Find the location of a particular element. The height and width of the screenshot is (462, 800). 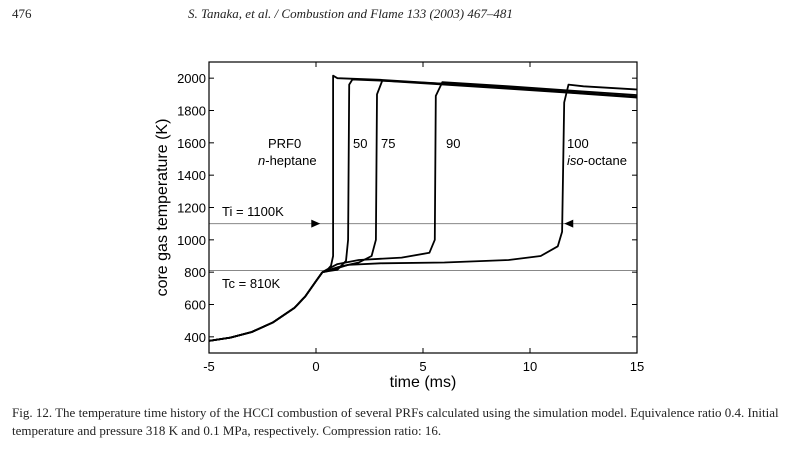

label-75: 75 is located at coordinates (388, 143).